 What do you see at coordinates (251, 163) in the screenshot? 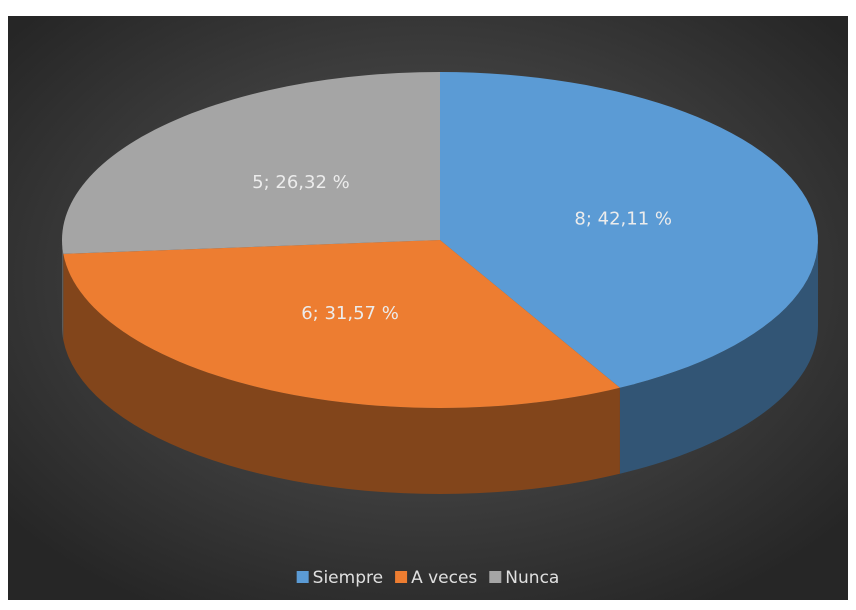
I see `pie-slice` at bounding box center [251, 163].